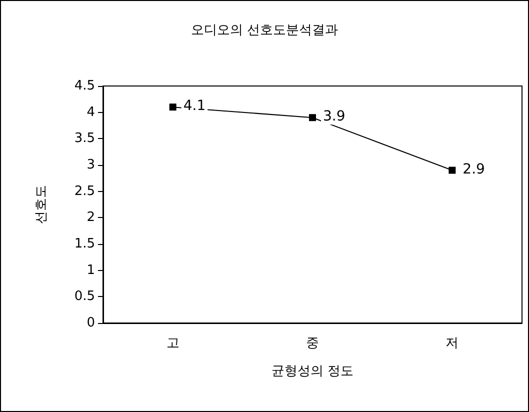 The height and width of the screenshot is (412, 529). Describe the element at coordinates (90, 218) in the screenshot. I see `y-tick-label: 2` at that location.